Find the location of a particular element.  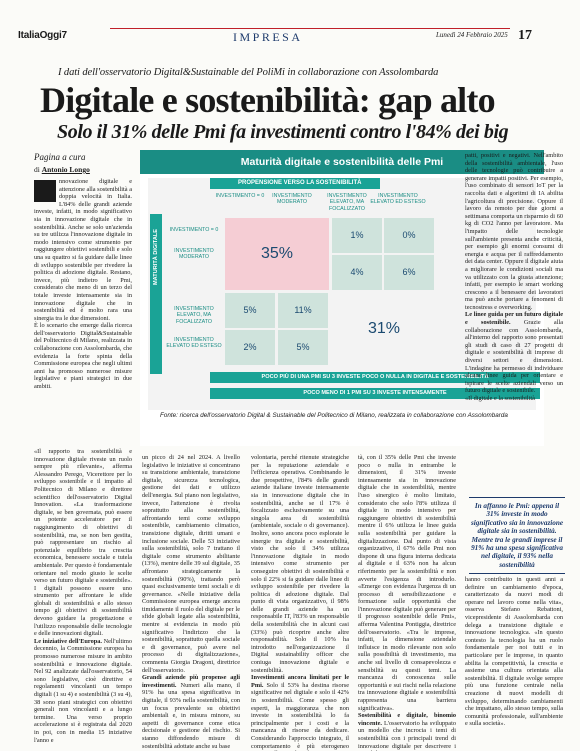

row-axis-bar is located at coordinates (156, 294).